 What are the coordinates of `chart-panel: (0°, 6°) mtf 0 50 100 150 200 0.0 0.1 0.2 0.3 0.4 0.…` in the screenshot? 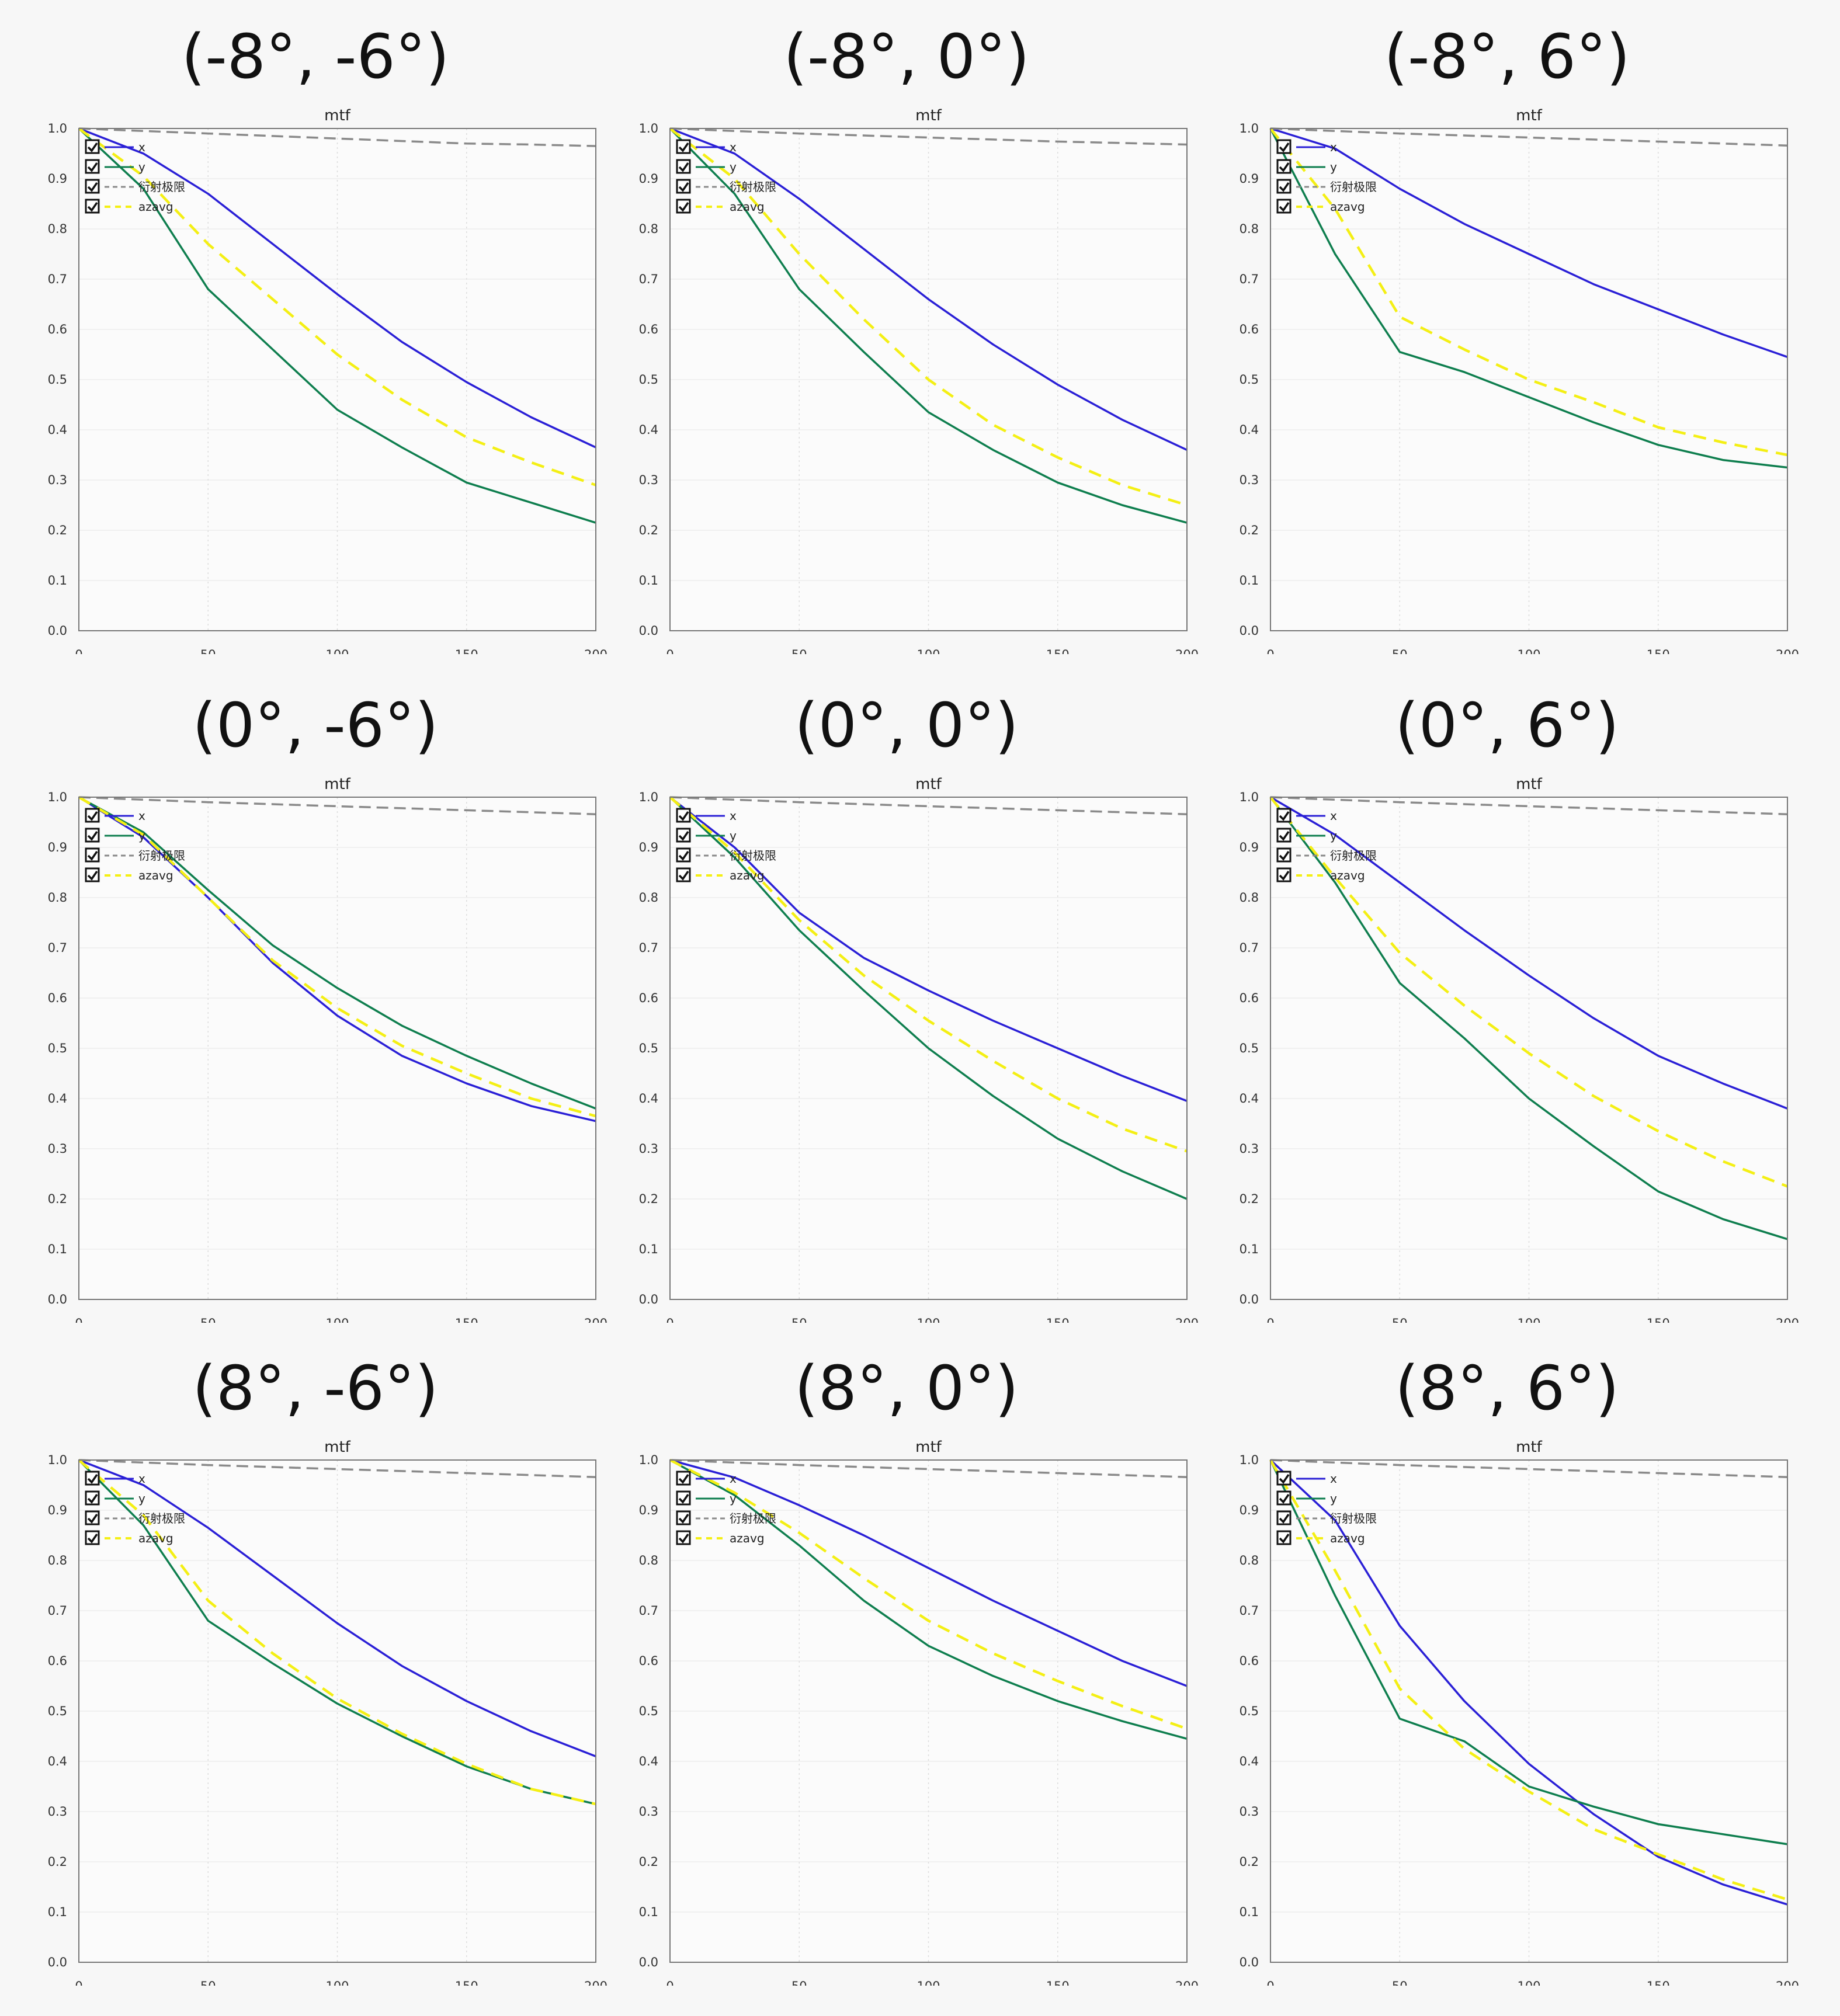 It's located at (1507, 996).